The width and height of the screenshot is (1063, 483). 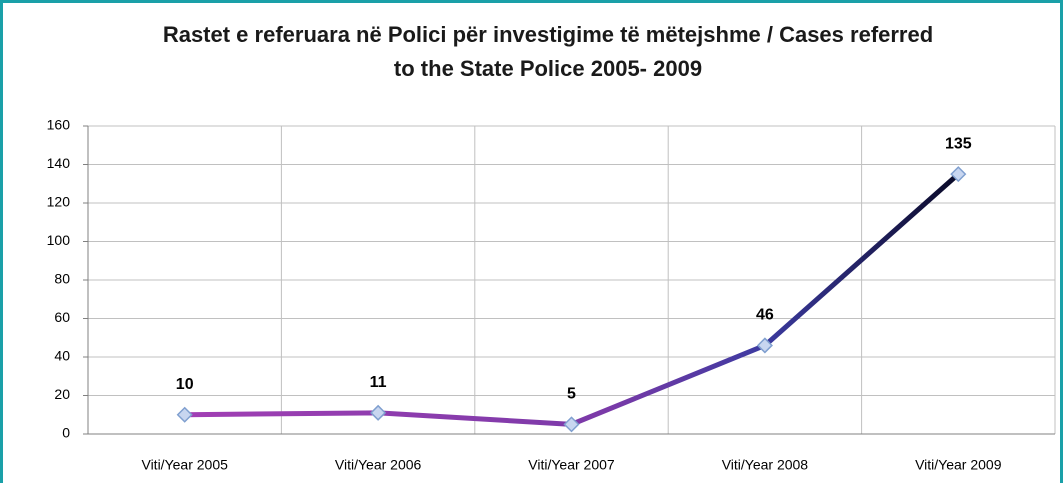 I want to click on y-tick-label: 100, so click(x=59, y=240).